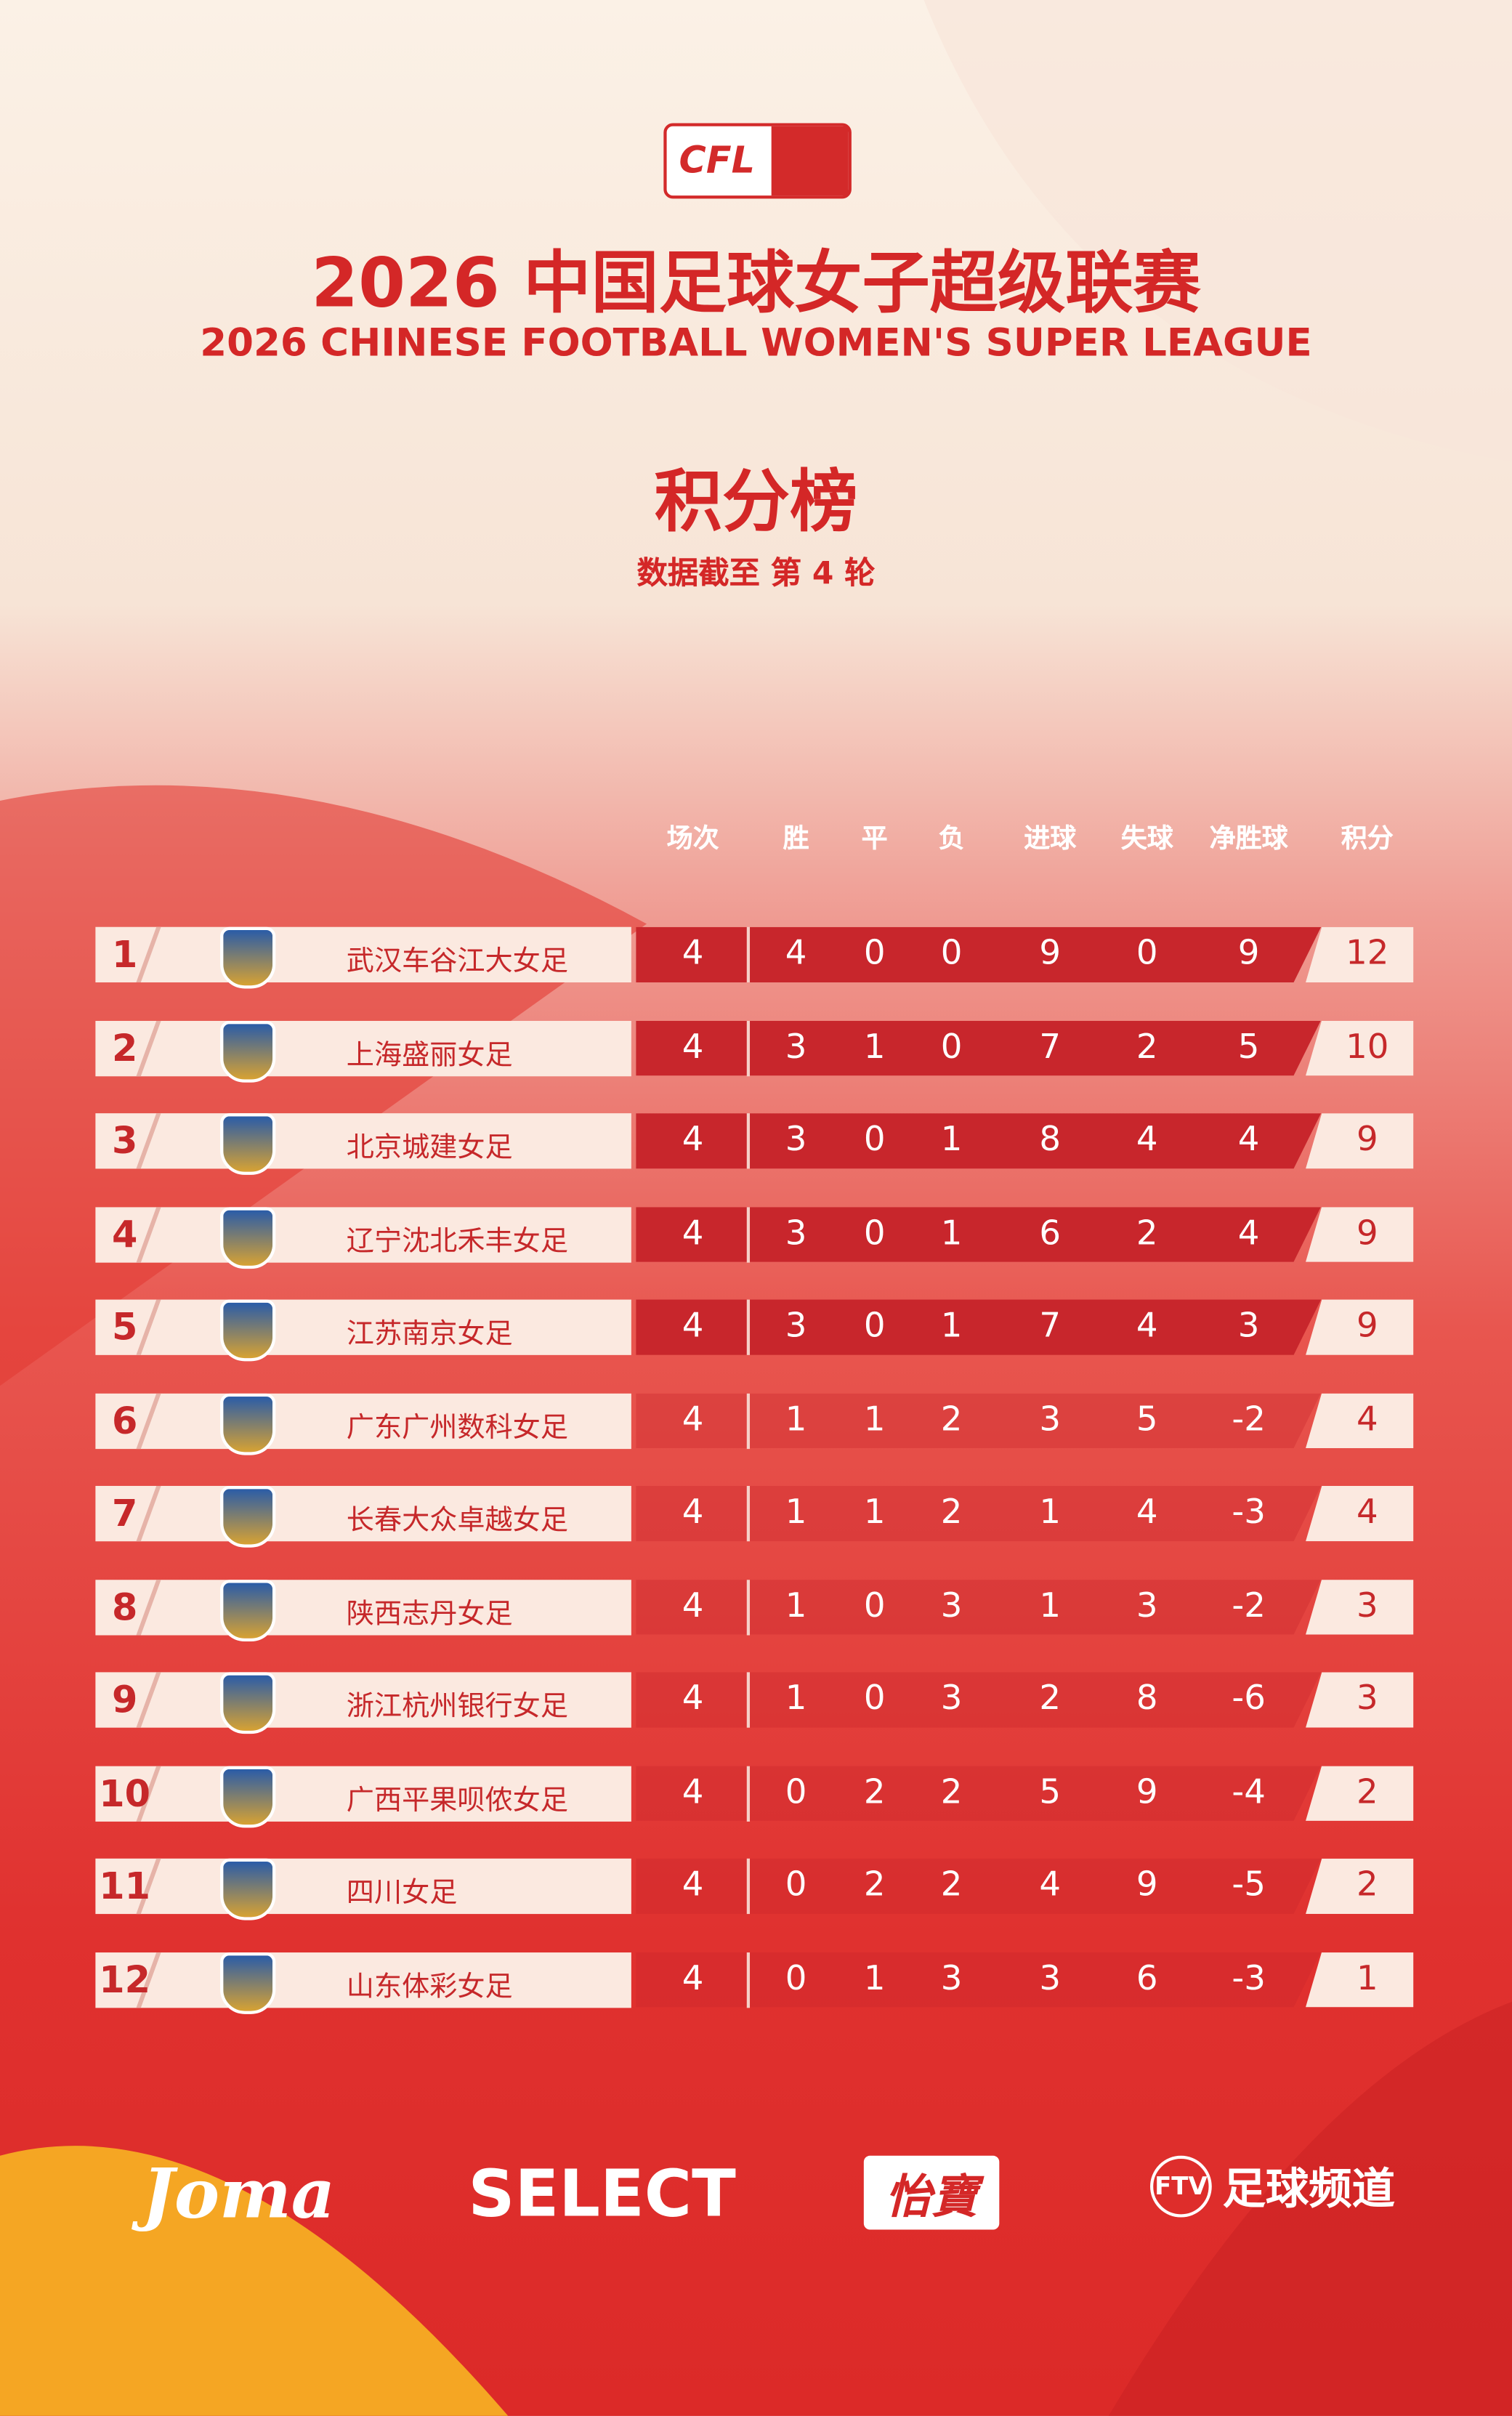 The height and width of the screenshot is (2416, 1512). Describe the element at coordinates (1050, 1140) in the screenshot. I see `stat: 8` at that location.